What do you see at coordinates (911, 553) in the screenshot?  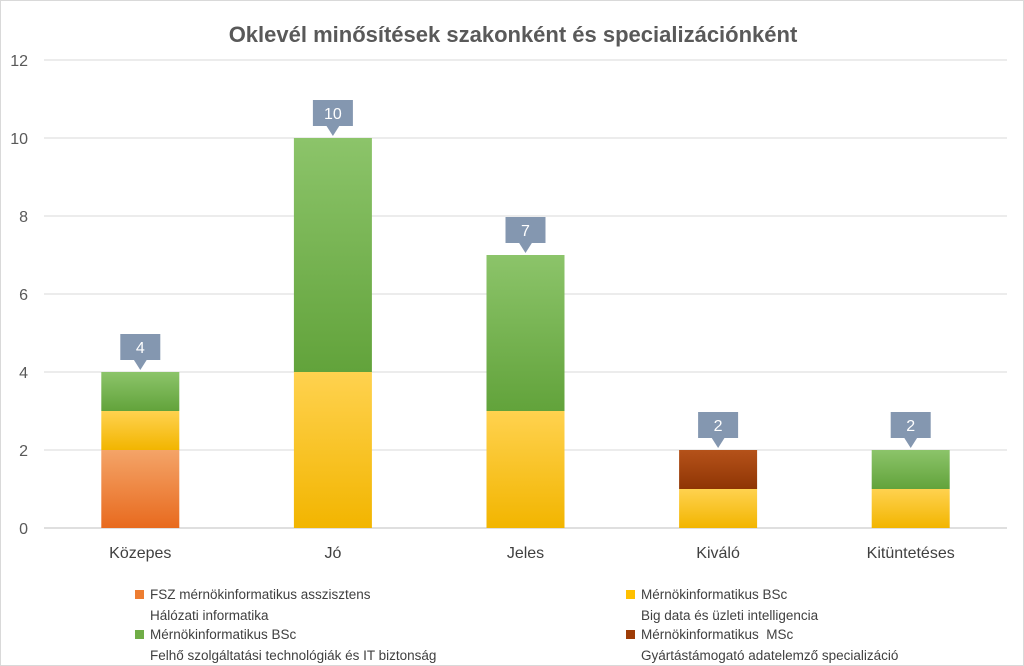 I see `x-tick-label: Kitüntetéses` at bounding box center [911, 553].